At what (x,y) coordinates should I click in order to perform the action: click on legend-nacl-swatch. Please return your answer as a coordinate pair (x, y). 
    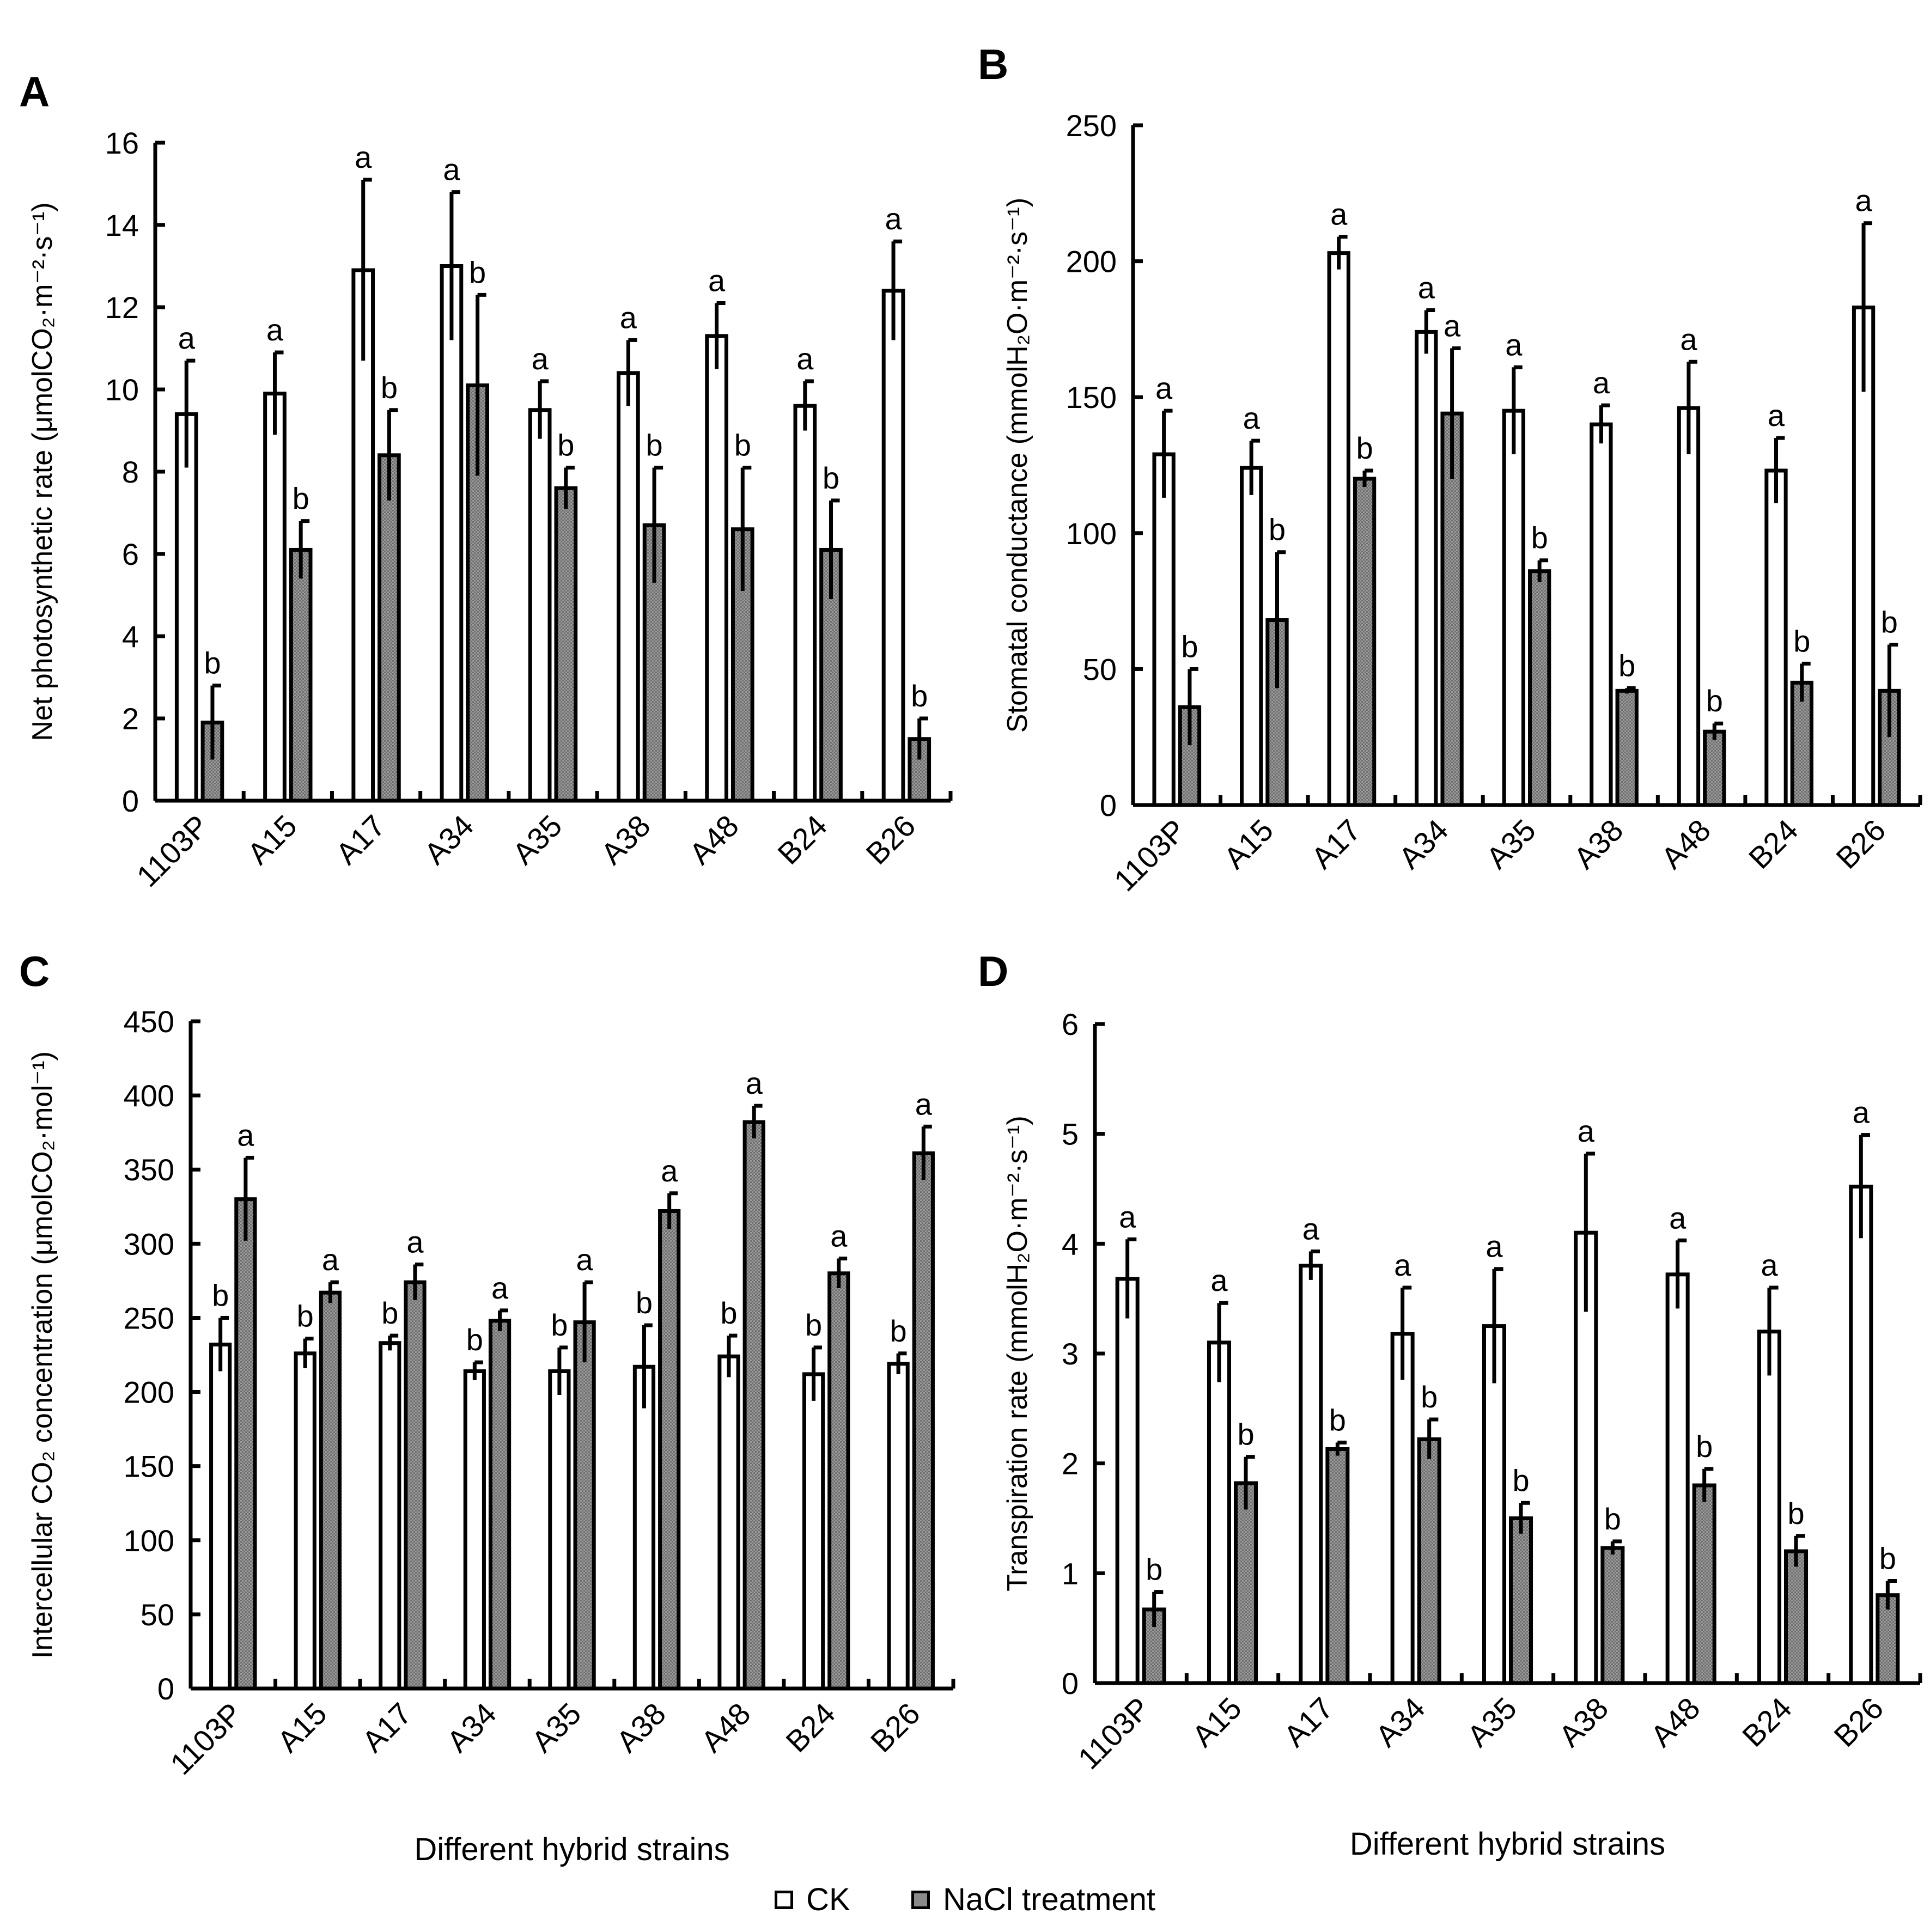
    Looking at the image, I should click on (921, 1900).